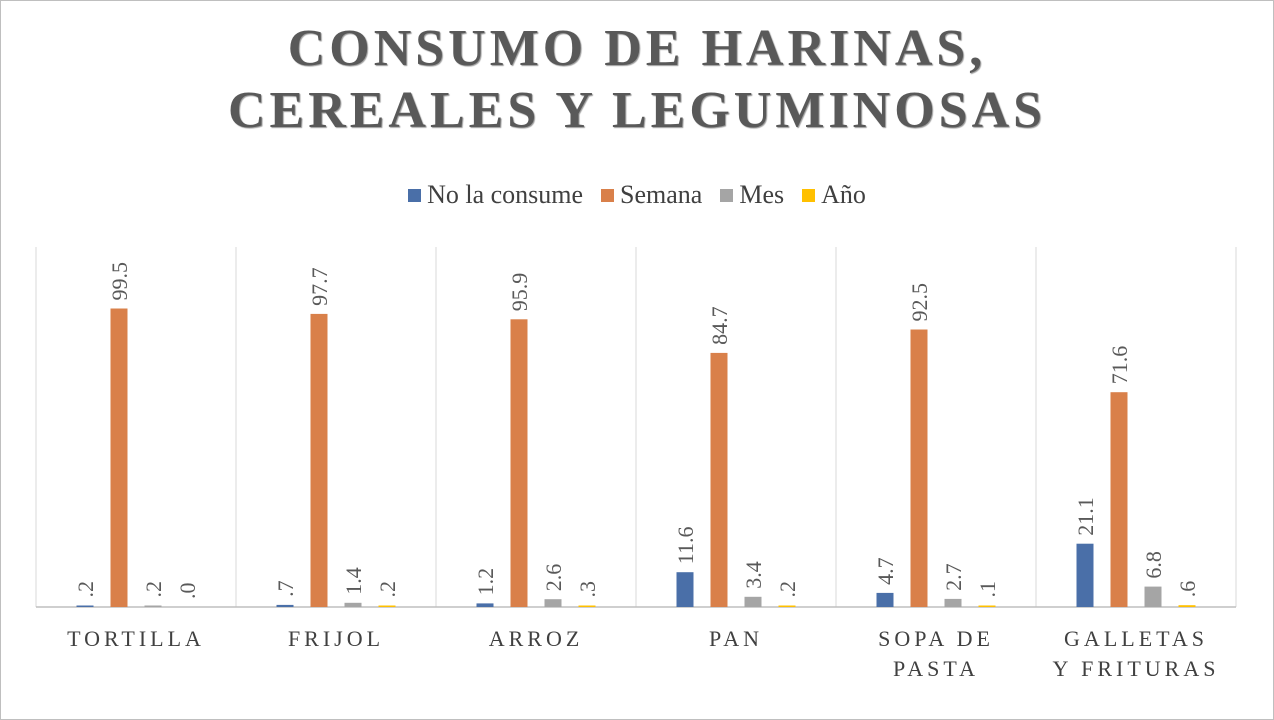  What do you see at coordinates (637, 110) in the screenshot?
I see `chart-title-line-2: CEREALES Y LEGUMINOSAS` at bounding box center [637, 110].